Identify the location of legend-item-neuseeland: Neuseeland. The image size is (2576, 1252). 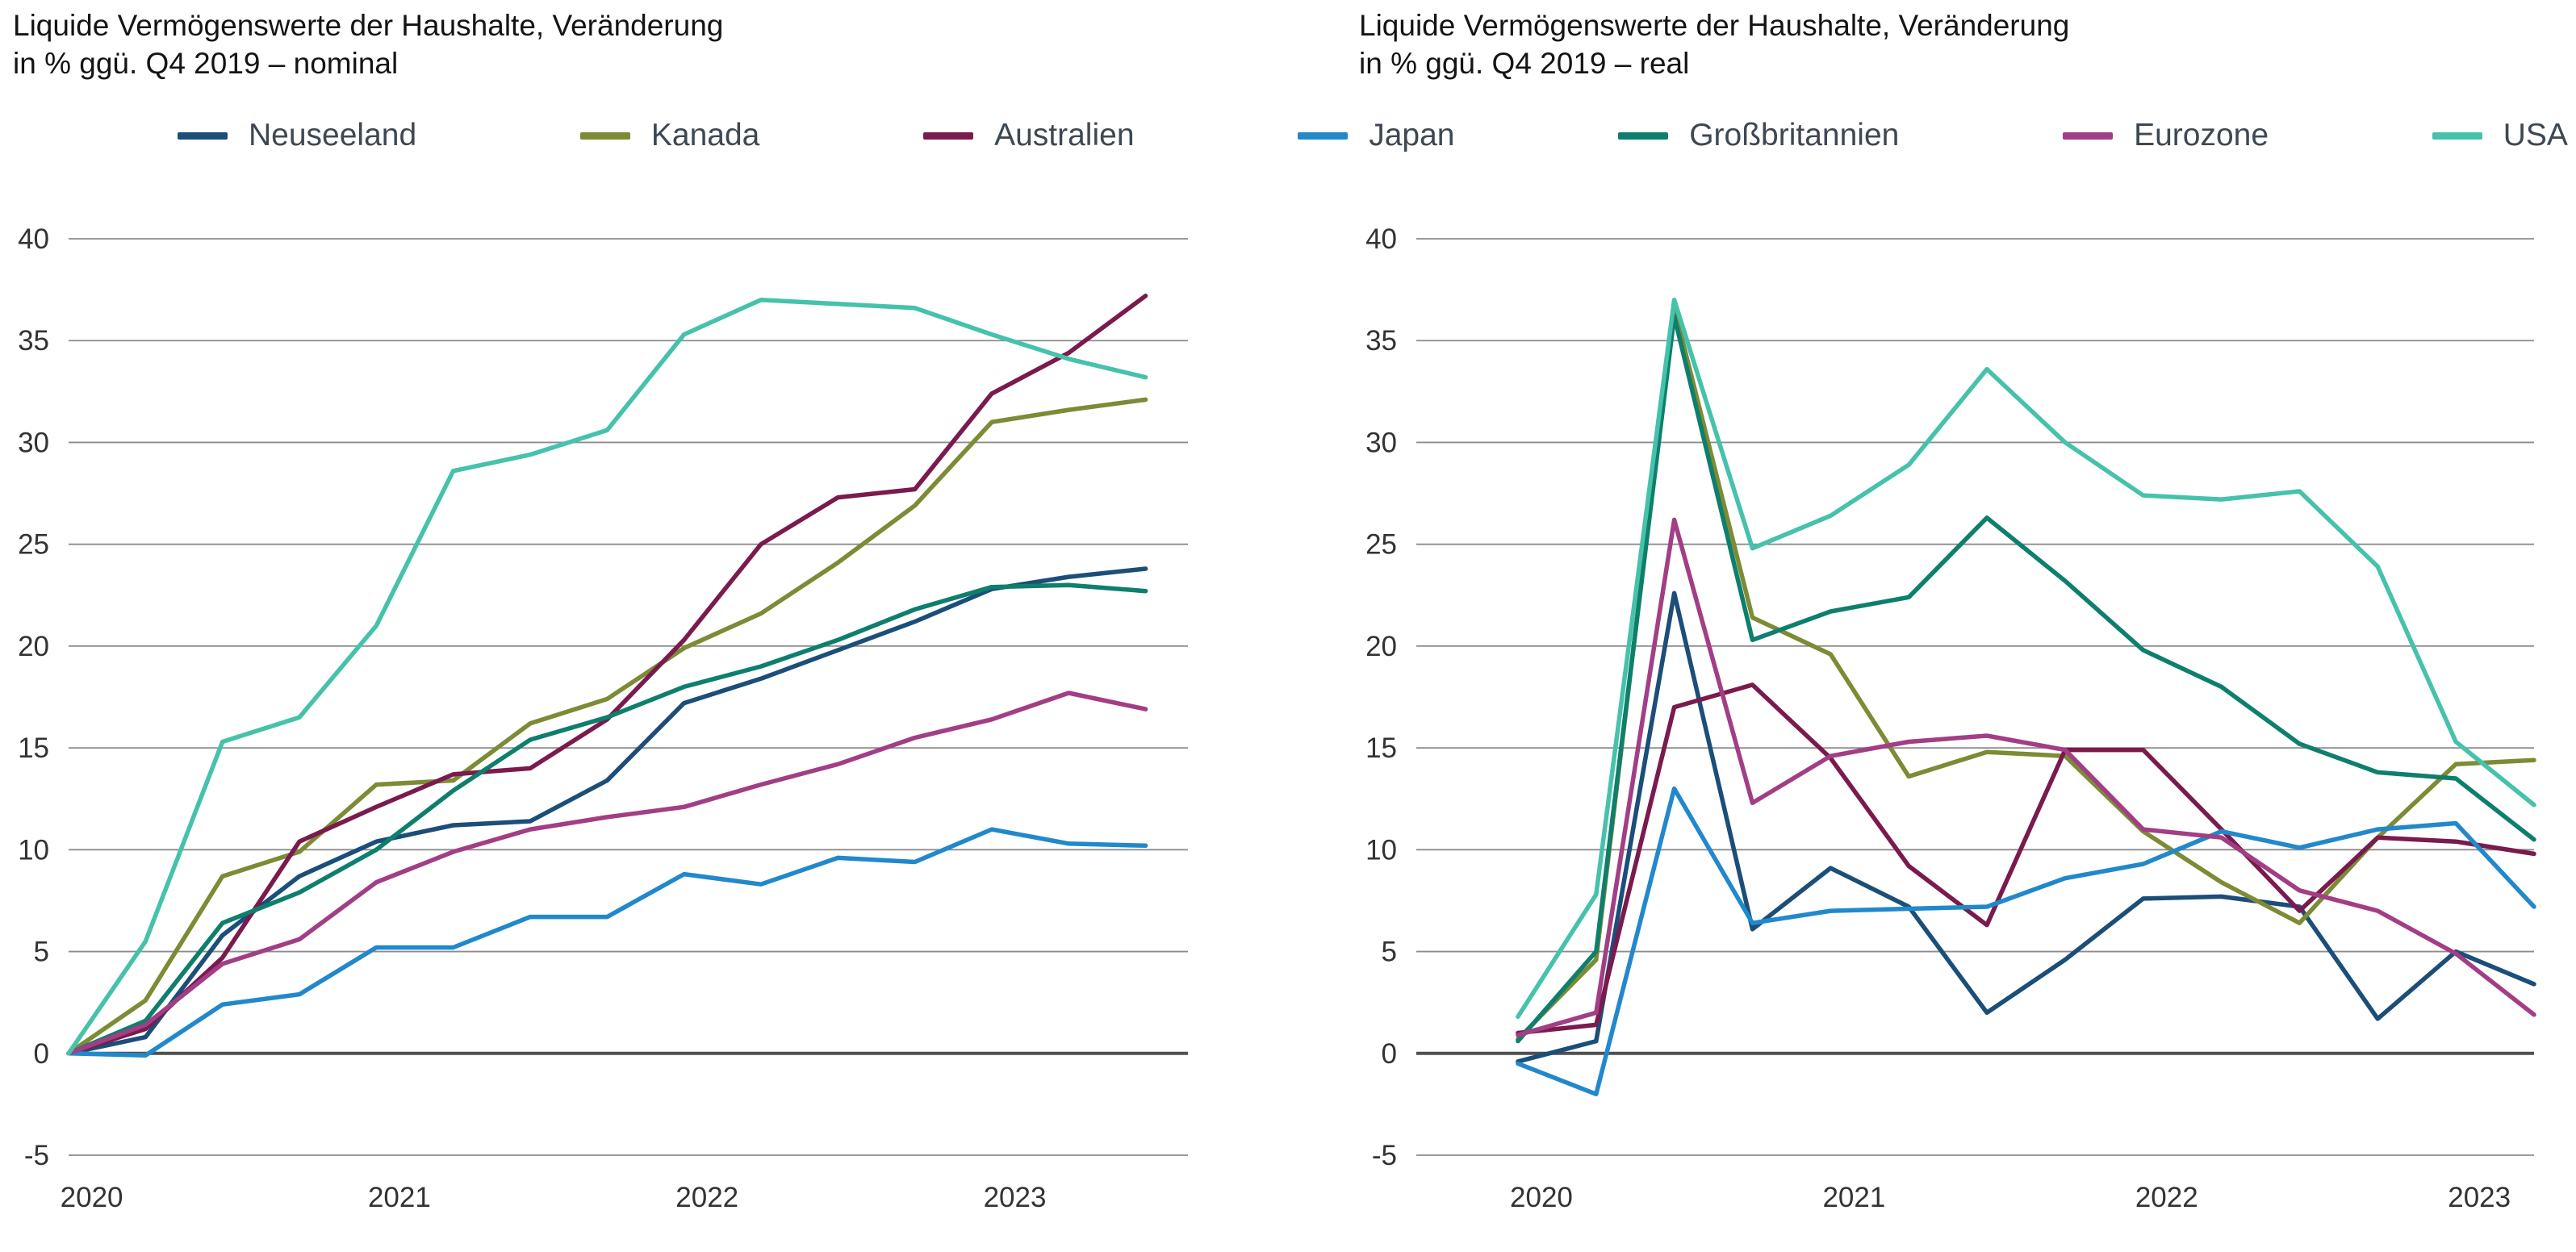
(297, 135).